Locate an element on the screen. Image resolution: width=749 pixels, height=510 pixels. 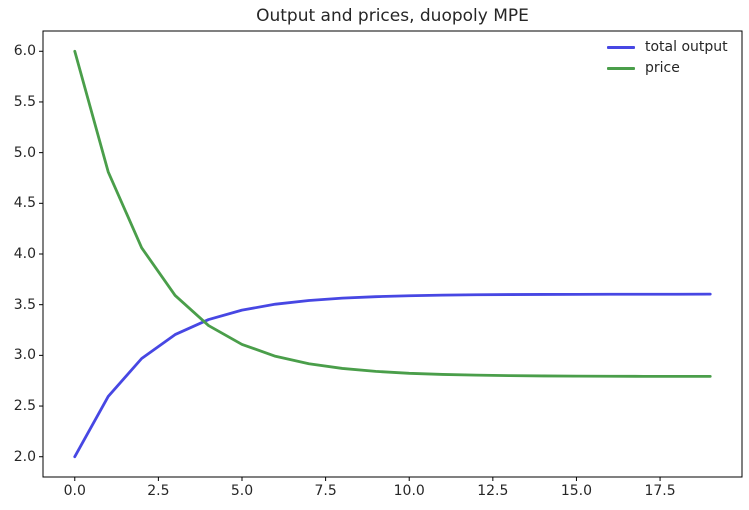
y-tick-label: 4.0 is located at coordinates (24, 254).